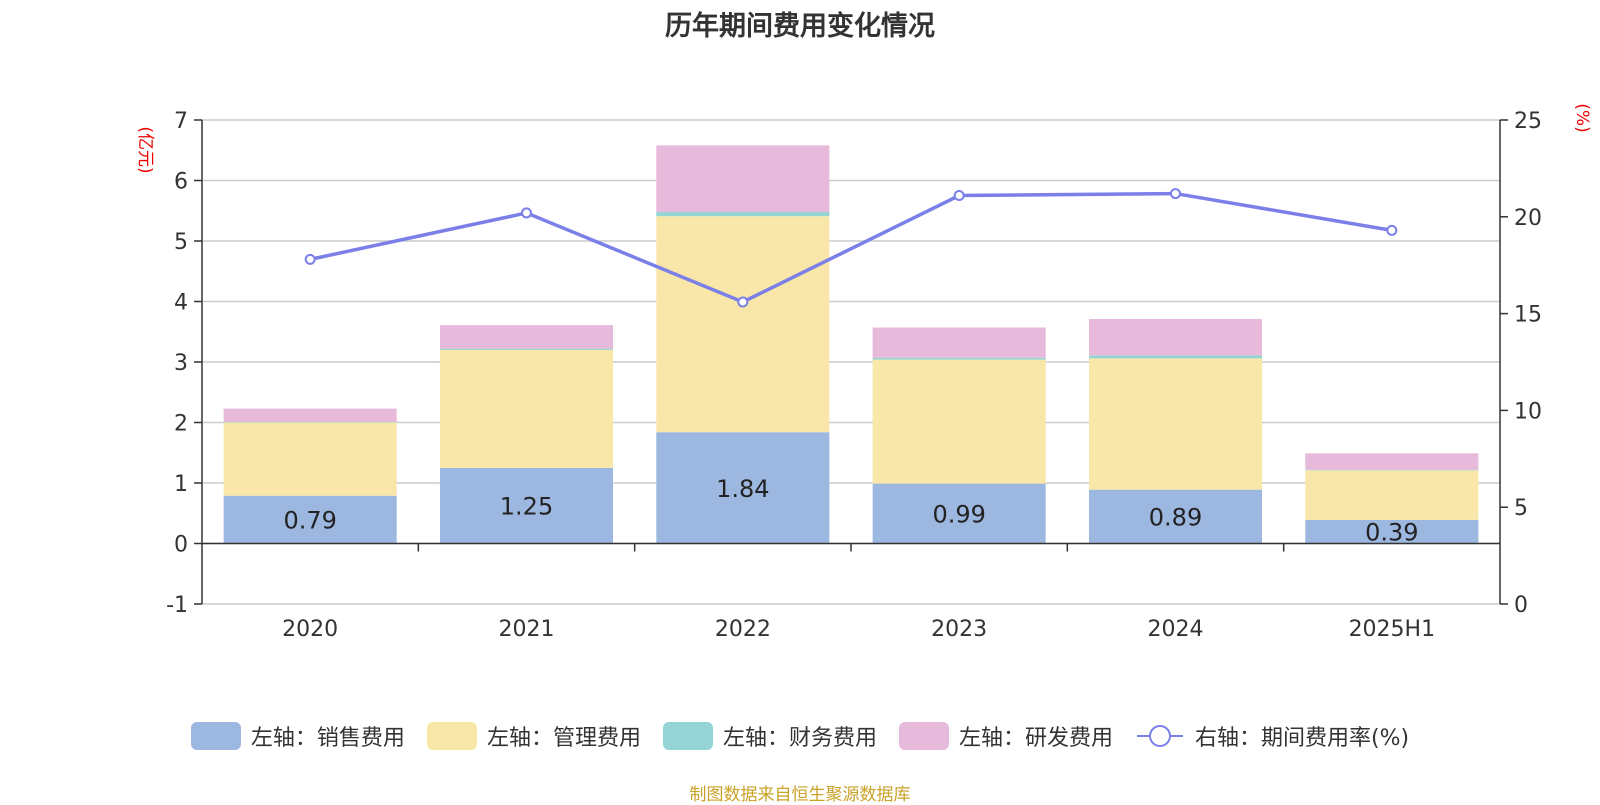  Describe the element at coordinates (1528, 315) in the screenshot. I see `right-tick-label: 15` at that location.